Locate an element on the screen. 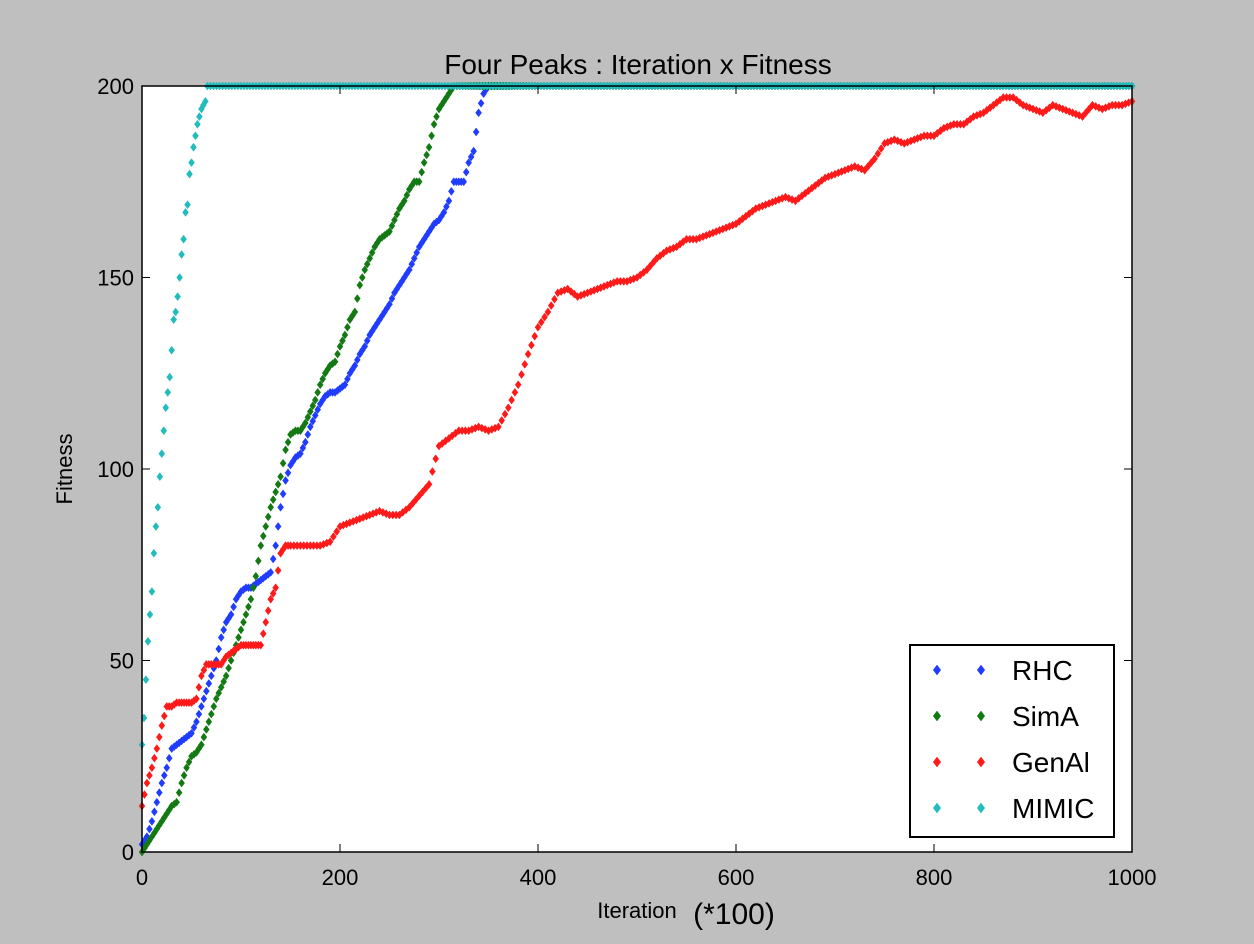 This screenshot has height=944, width=1254. legend-marker-rhc is located at coordinates (937, 670).